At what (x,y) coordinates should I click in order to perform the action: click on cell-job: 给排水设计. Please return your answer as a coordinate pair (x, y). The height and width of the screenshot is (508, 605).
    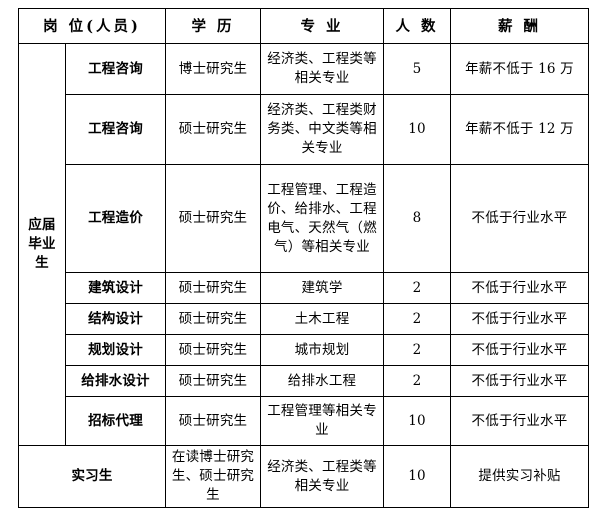
    Looking at the image, I should click on (115, 381).